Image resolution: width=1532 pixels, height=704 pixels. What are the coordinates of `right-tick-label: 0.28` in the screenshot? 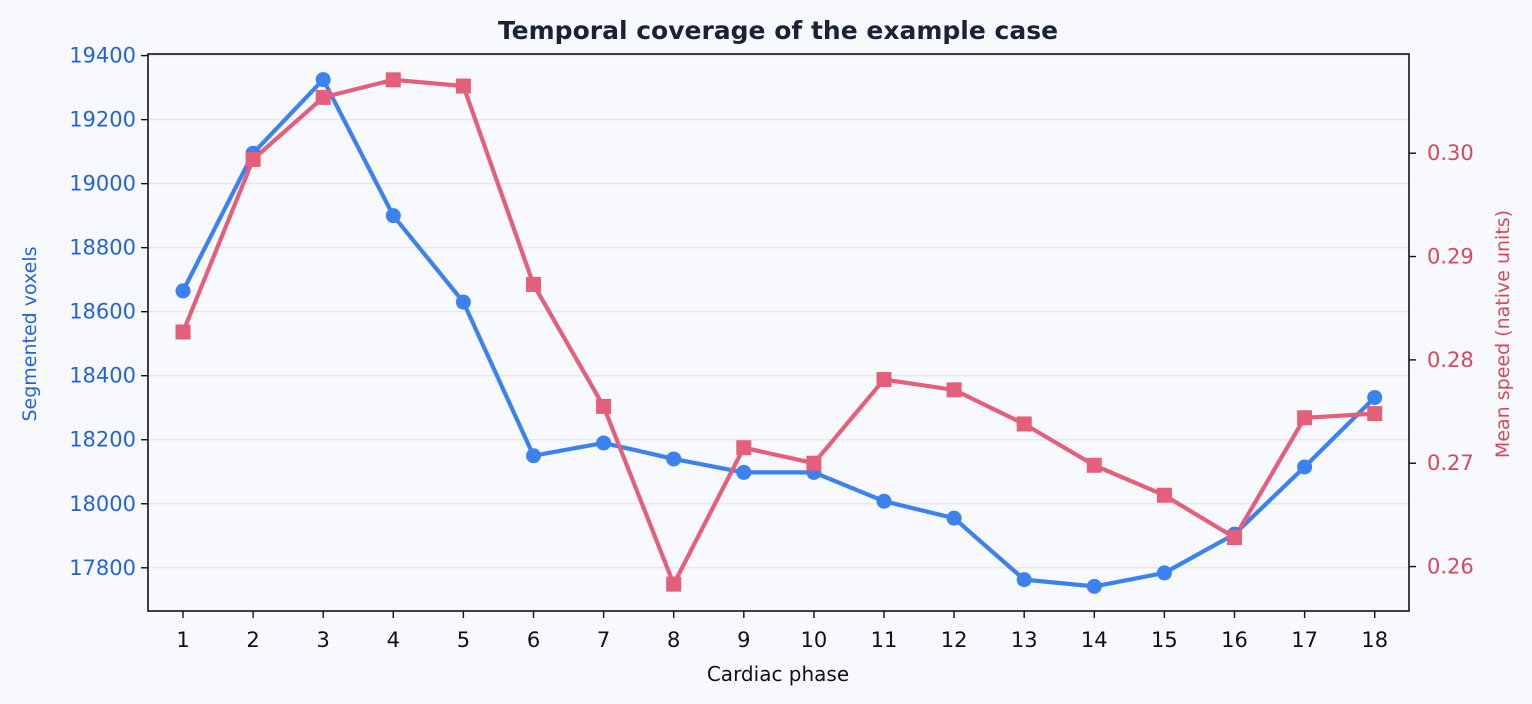 It's located at (1450, 360).